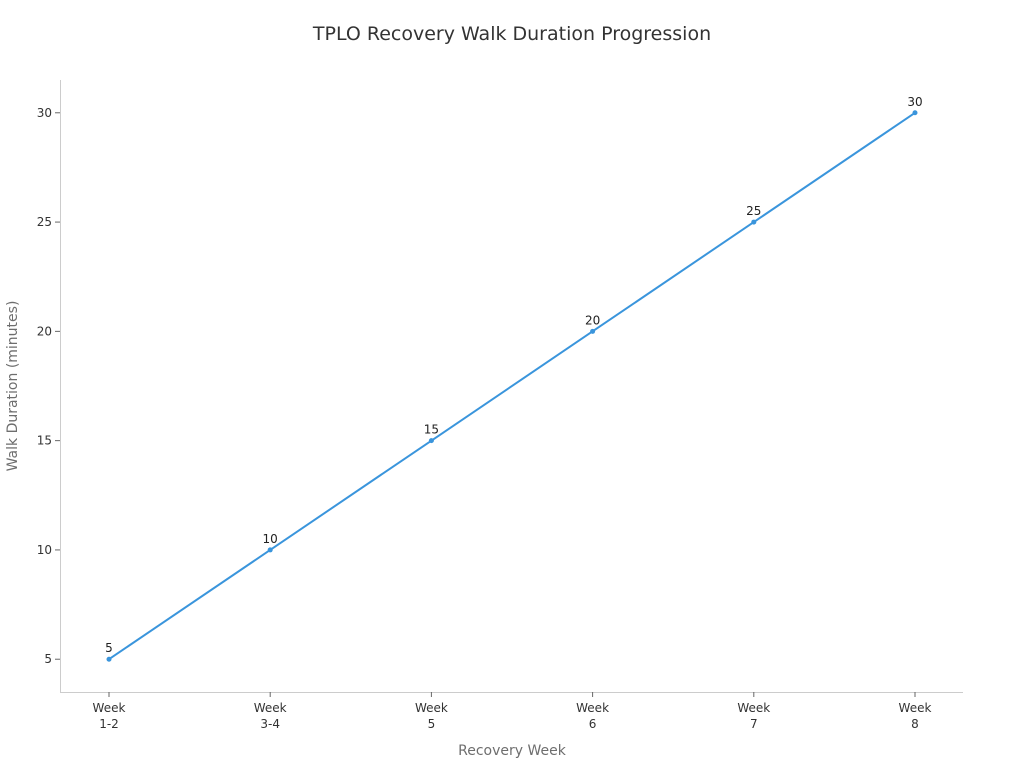 Image resolution: width=1024 pixels, height=768 pixels. I want to click on x-tick-label: Week 7, so click(753, 716).